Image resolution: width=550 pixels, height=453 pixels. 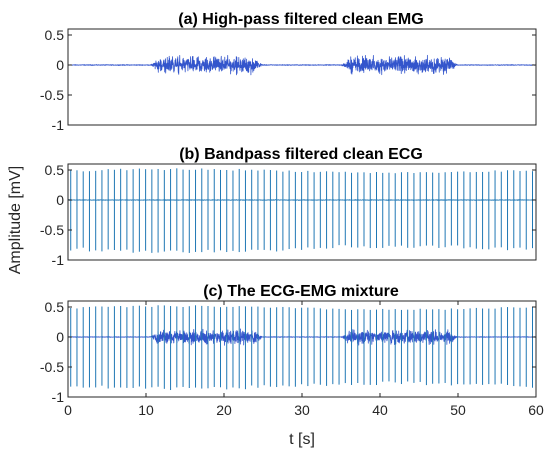 I want to click on panel-c-xtick-label: 60, so click(x=536, y=410).